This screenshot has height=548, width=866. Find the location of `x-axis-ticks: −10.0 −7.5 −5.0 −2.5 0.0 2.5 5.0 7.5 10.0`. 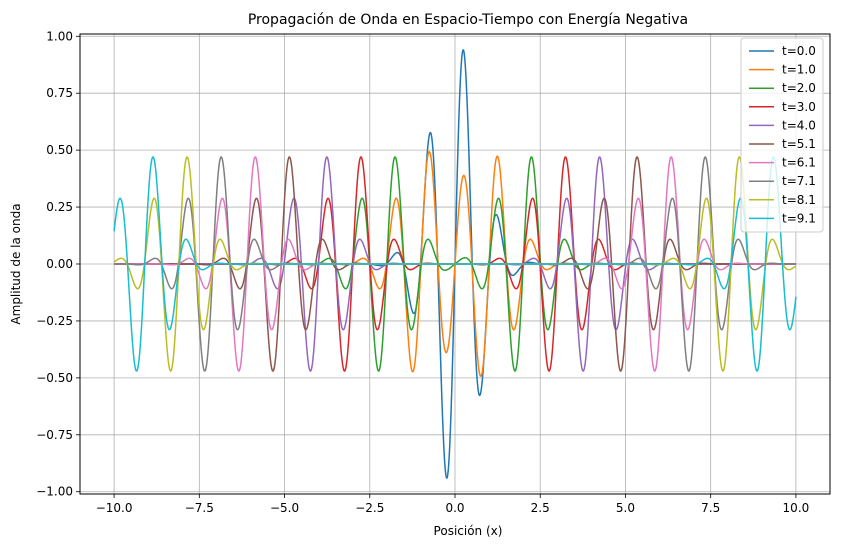

x-axis-ticks: −10.0 −7.5 −5.0 −2.5 0.0 2.5 5.0 7.5 10.0 is located at coordinates (453, 504).